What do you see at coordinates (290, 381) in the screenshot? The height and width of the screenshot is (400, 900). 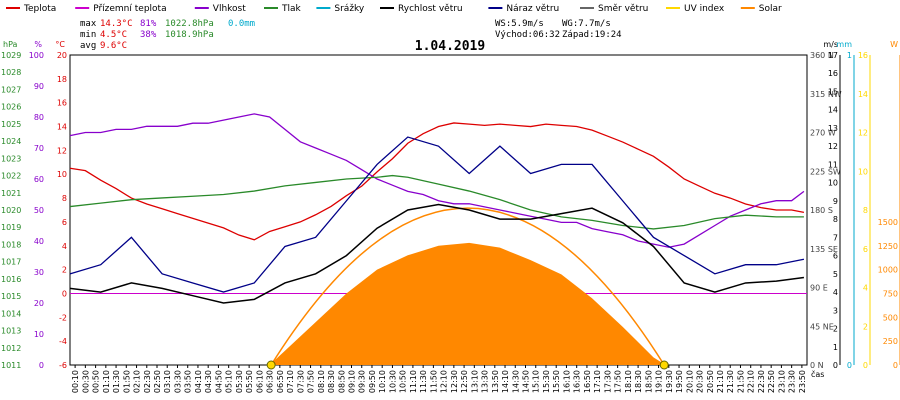 I see `x-tick-label: 07:10` at bounding box center [290, 381].